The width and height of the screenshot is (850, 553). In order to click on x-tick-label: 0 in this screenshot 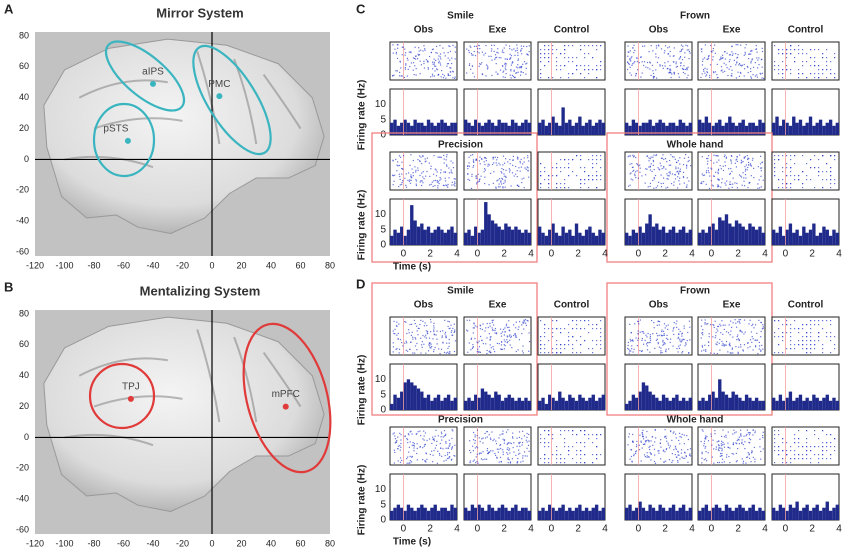, I will do `click(552, 529)`.